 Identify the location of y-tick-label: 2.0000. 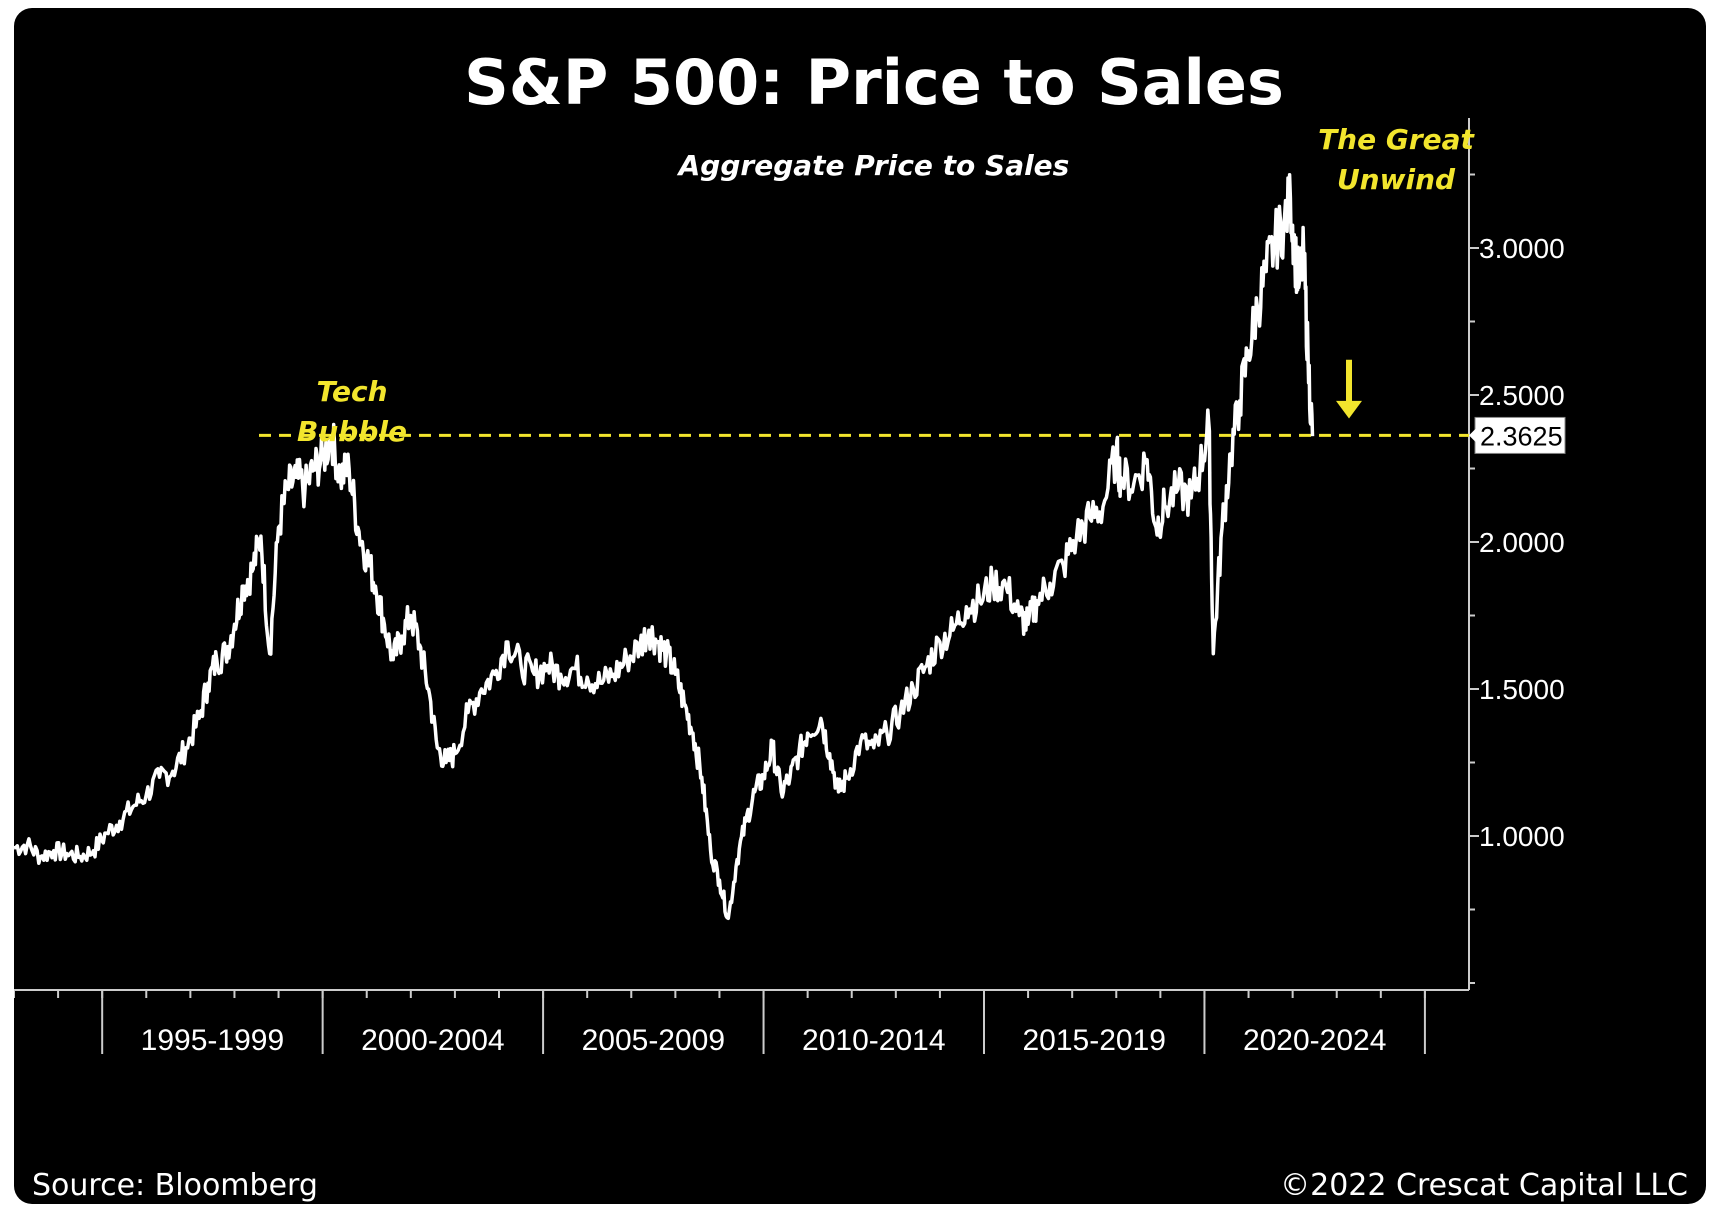
(1522, 542).